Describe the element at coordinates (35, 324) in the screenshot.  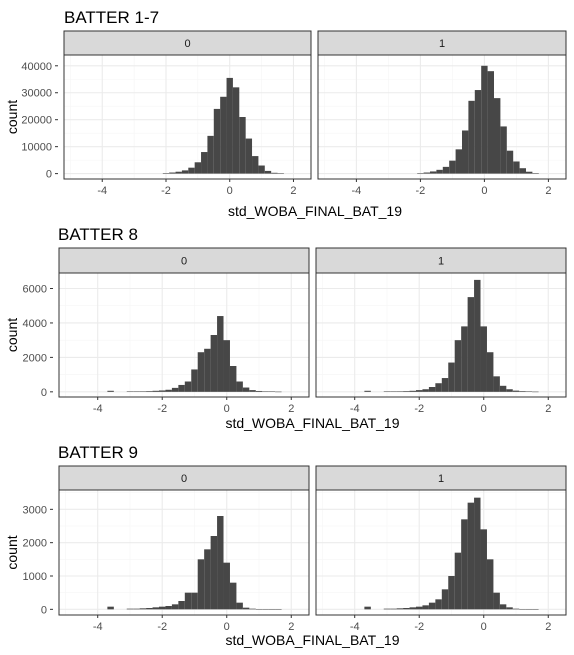
I see `y-tick-label: 4000` at that location.